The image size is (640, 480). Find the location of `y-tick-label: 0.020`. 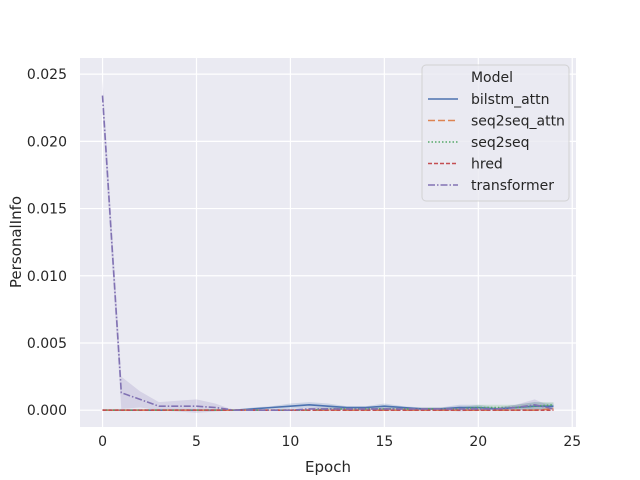

y-tick-label: 0.020 is located at coordinates (47, 142).